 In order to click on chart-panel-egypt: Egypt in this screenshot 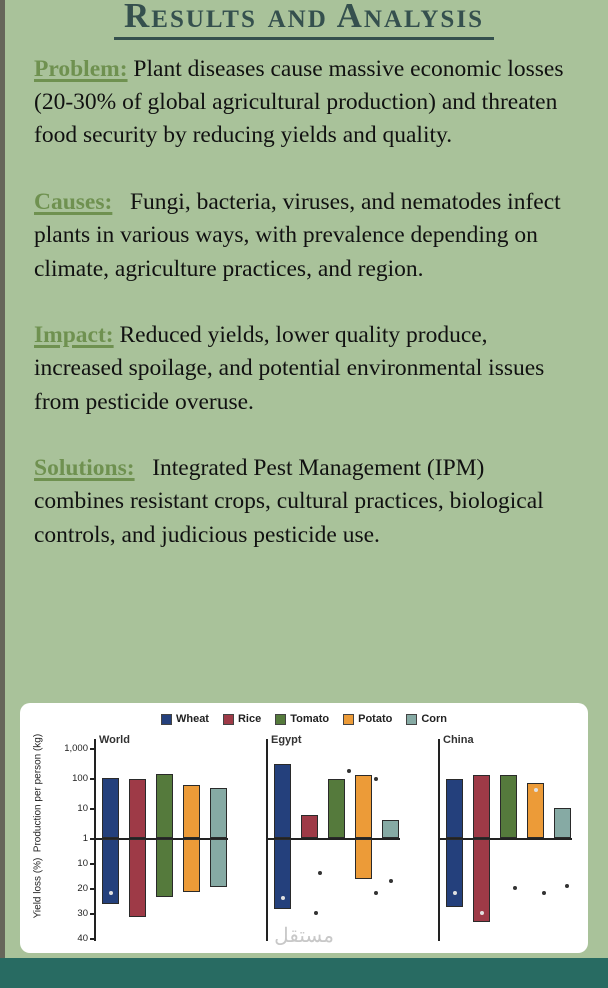, I will do `click(337, 838)`.